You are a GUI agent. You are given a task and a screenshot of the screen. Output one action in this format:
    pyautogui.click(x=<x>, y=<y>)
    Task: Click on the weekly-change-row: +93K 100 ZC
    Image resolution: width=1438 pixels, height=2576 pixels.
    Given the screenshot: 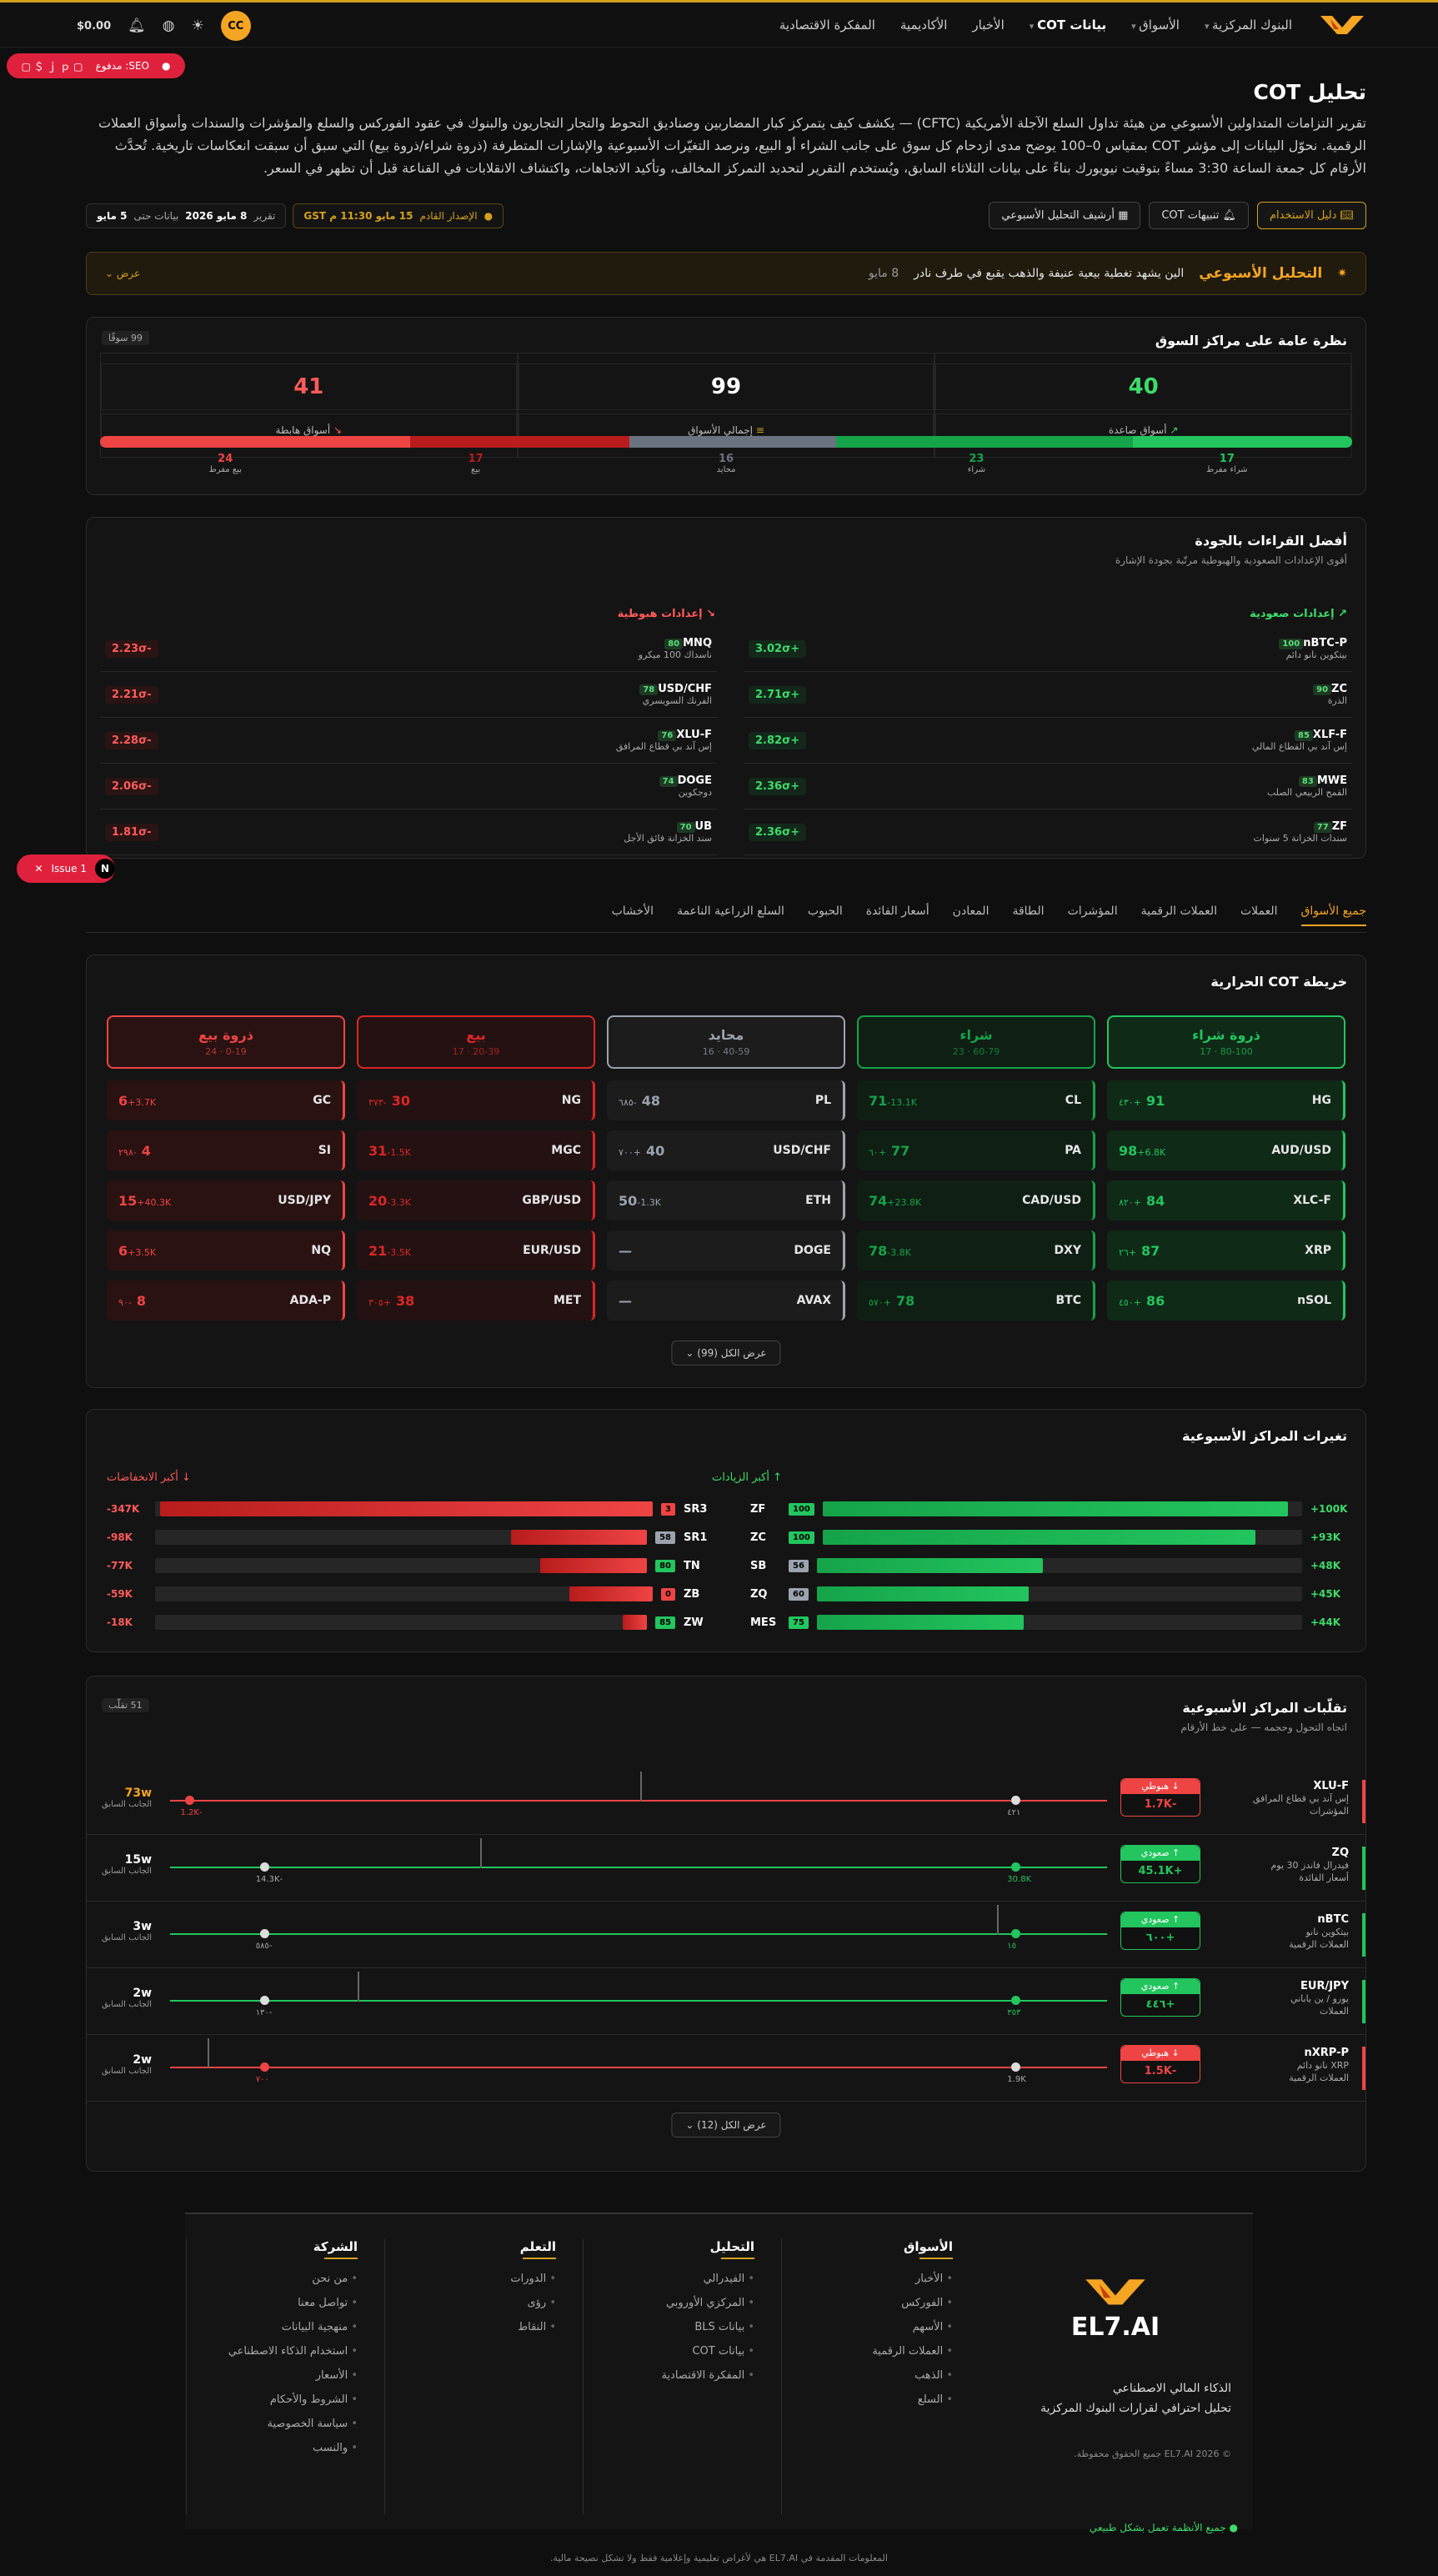 What is the action you would take?
    pyautogui.click(x=1050, y=1537)
    